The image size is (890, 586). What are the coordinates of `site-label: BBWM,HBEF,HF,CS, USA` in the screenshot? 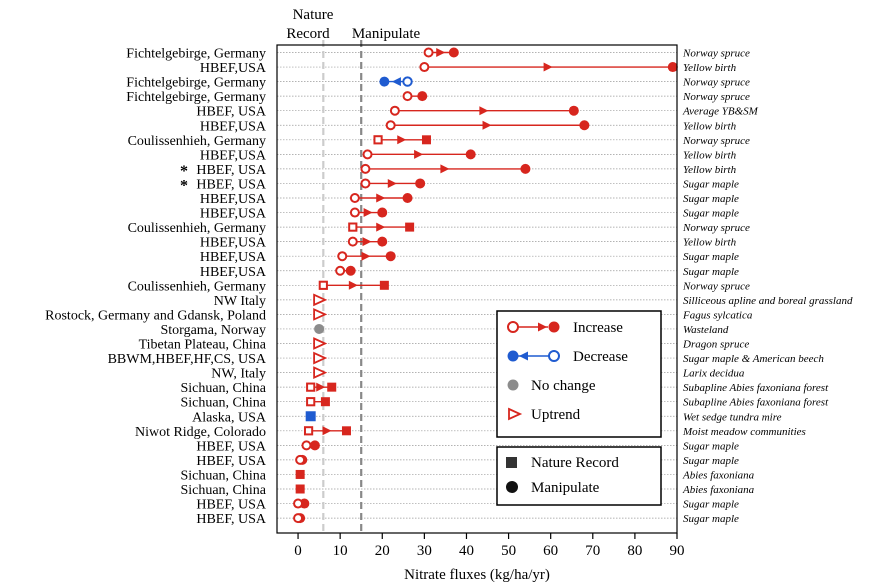 It's located at (187, 359).